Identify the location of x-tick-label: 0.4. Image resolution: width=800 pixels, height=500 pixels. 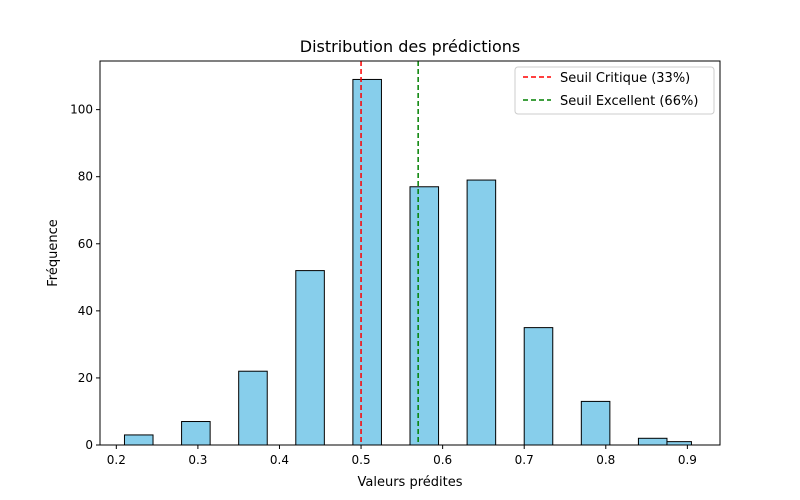
(279, 460).